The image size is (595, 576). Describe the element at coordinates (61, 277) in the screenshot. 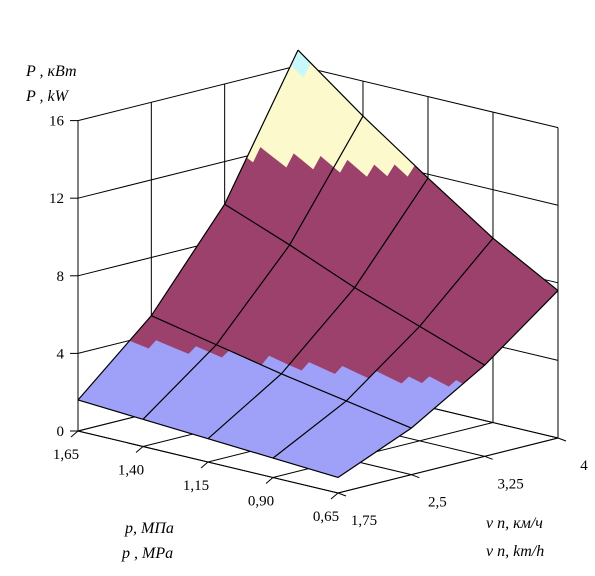

I see `z-tick-label: 8` at that location.